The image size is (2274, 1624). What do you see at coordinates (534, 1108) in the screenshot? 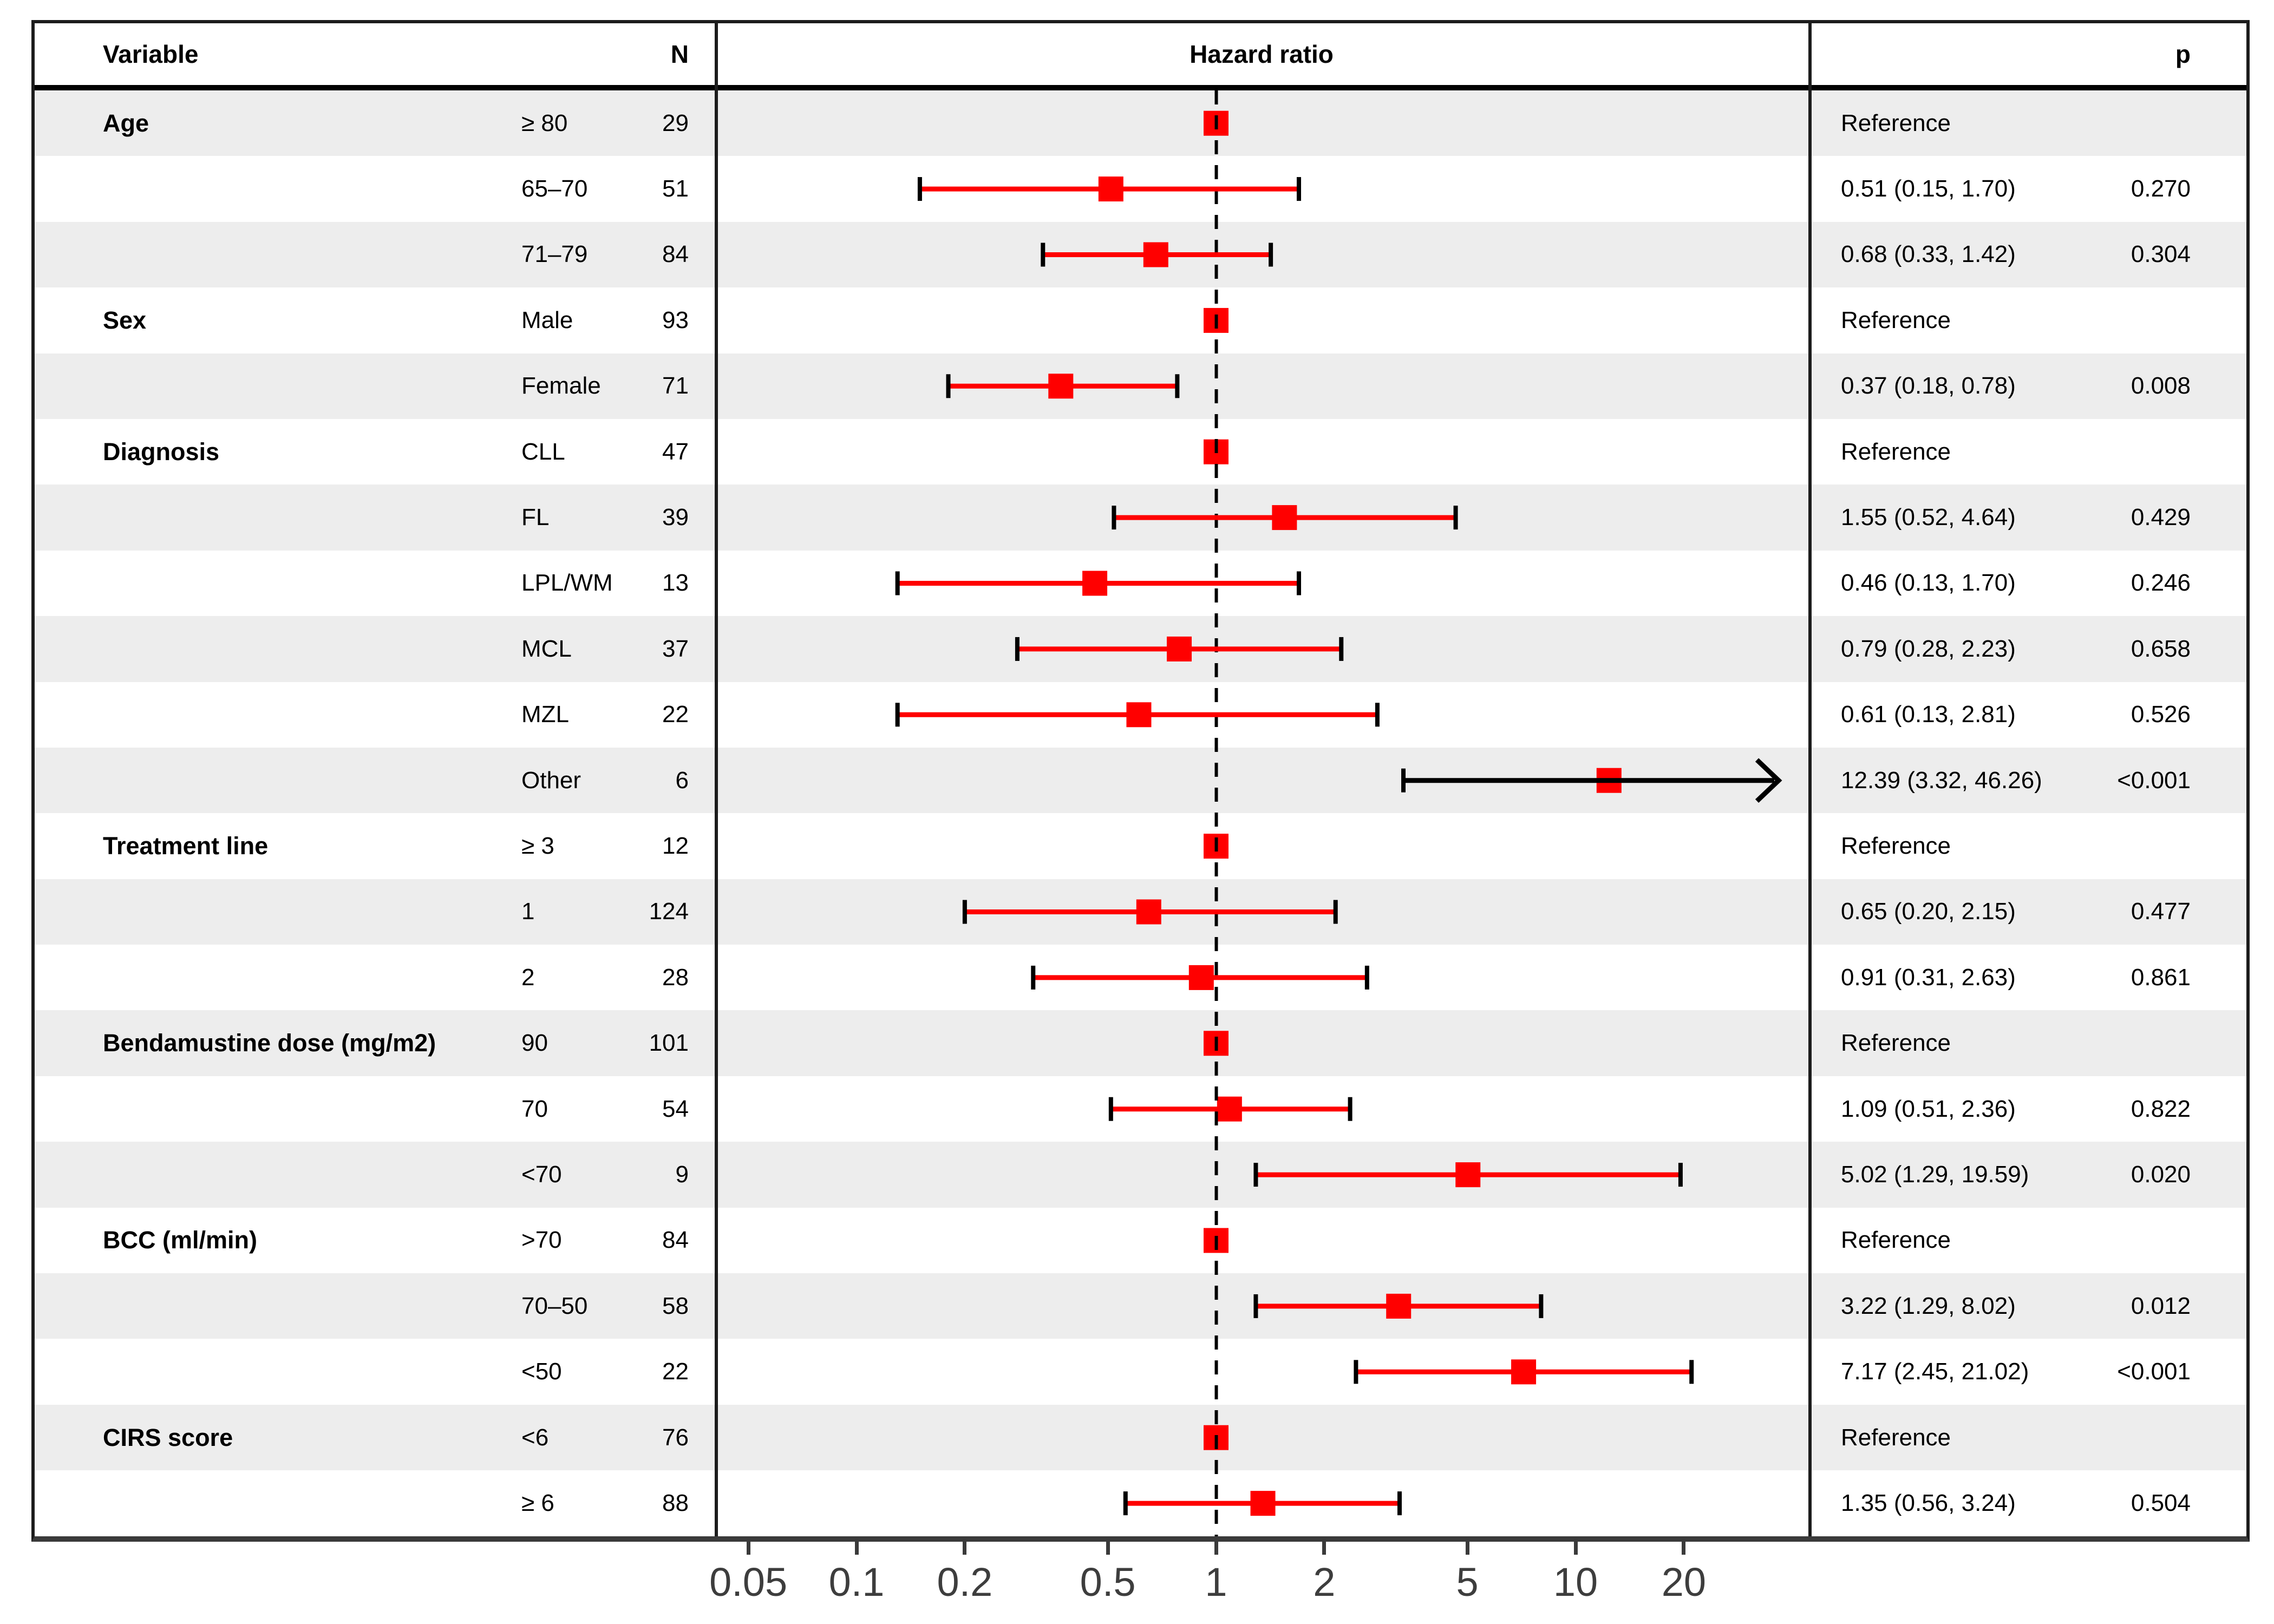
I see `row-level-label: 70` at bounding box center [534, 1108].